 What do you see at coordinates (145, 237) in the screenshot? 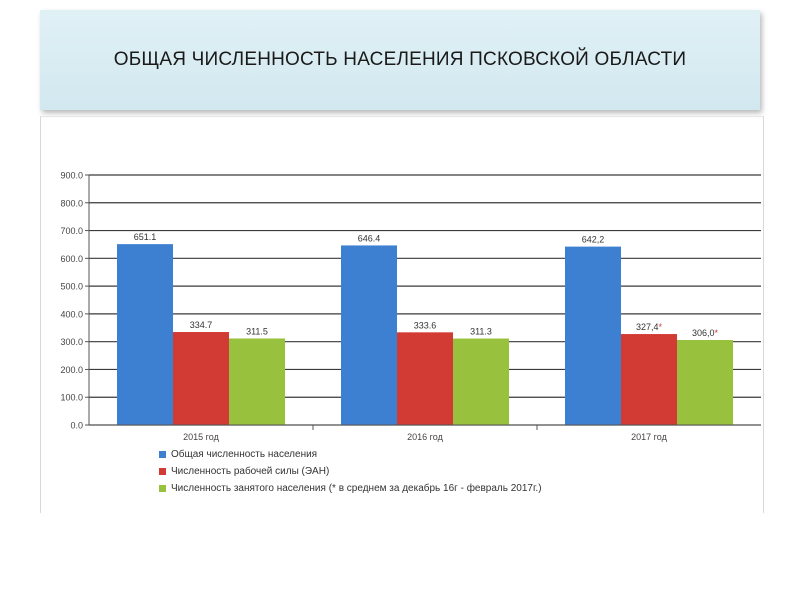
I see `data-label: 651.1` at bounding box center [145, 237].